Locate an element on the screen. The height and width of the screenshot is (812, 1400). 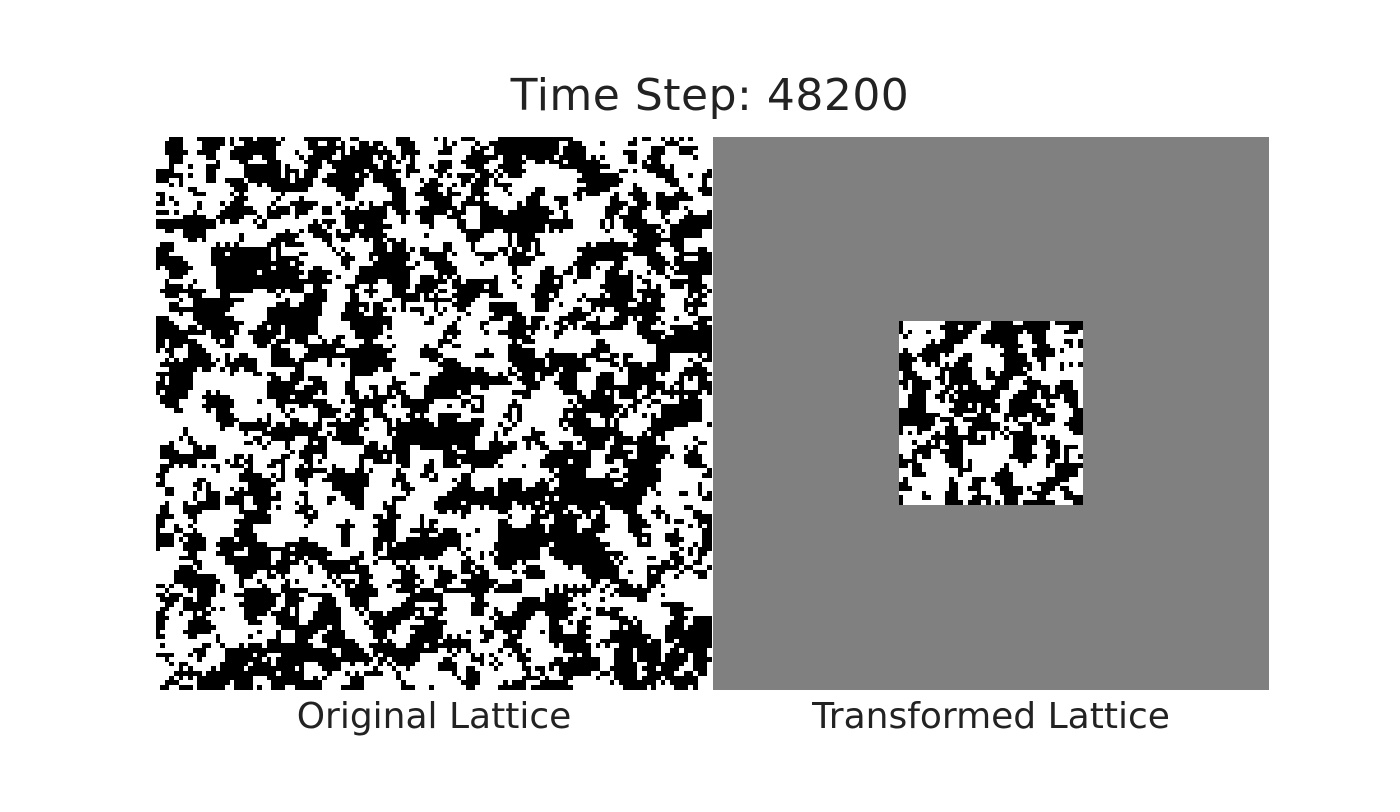
transformed-lattice-grid is located at coordinates (991, 413).